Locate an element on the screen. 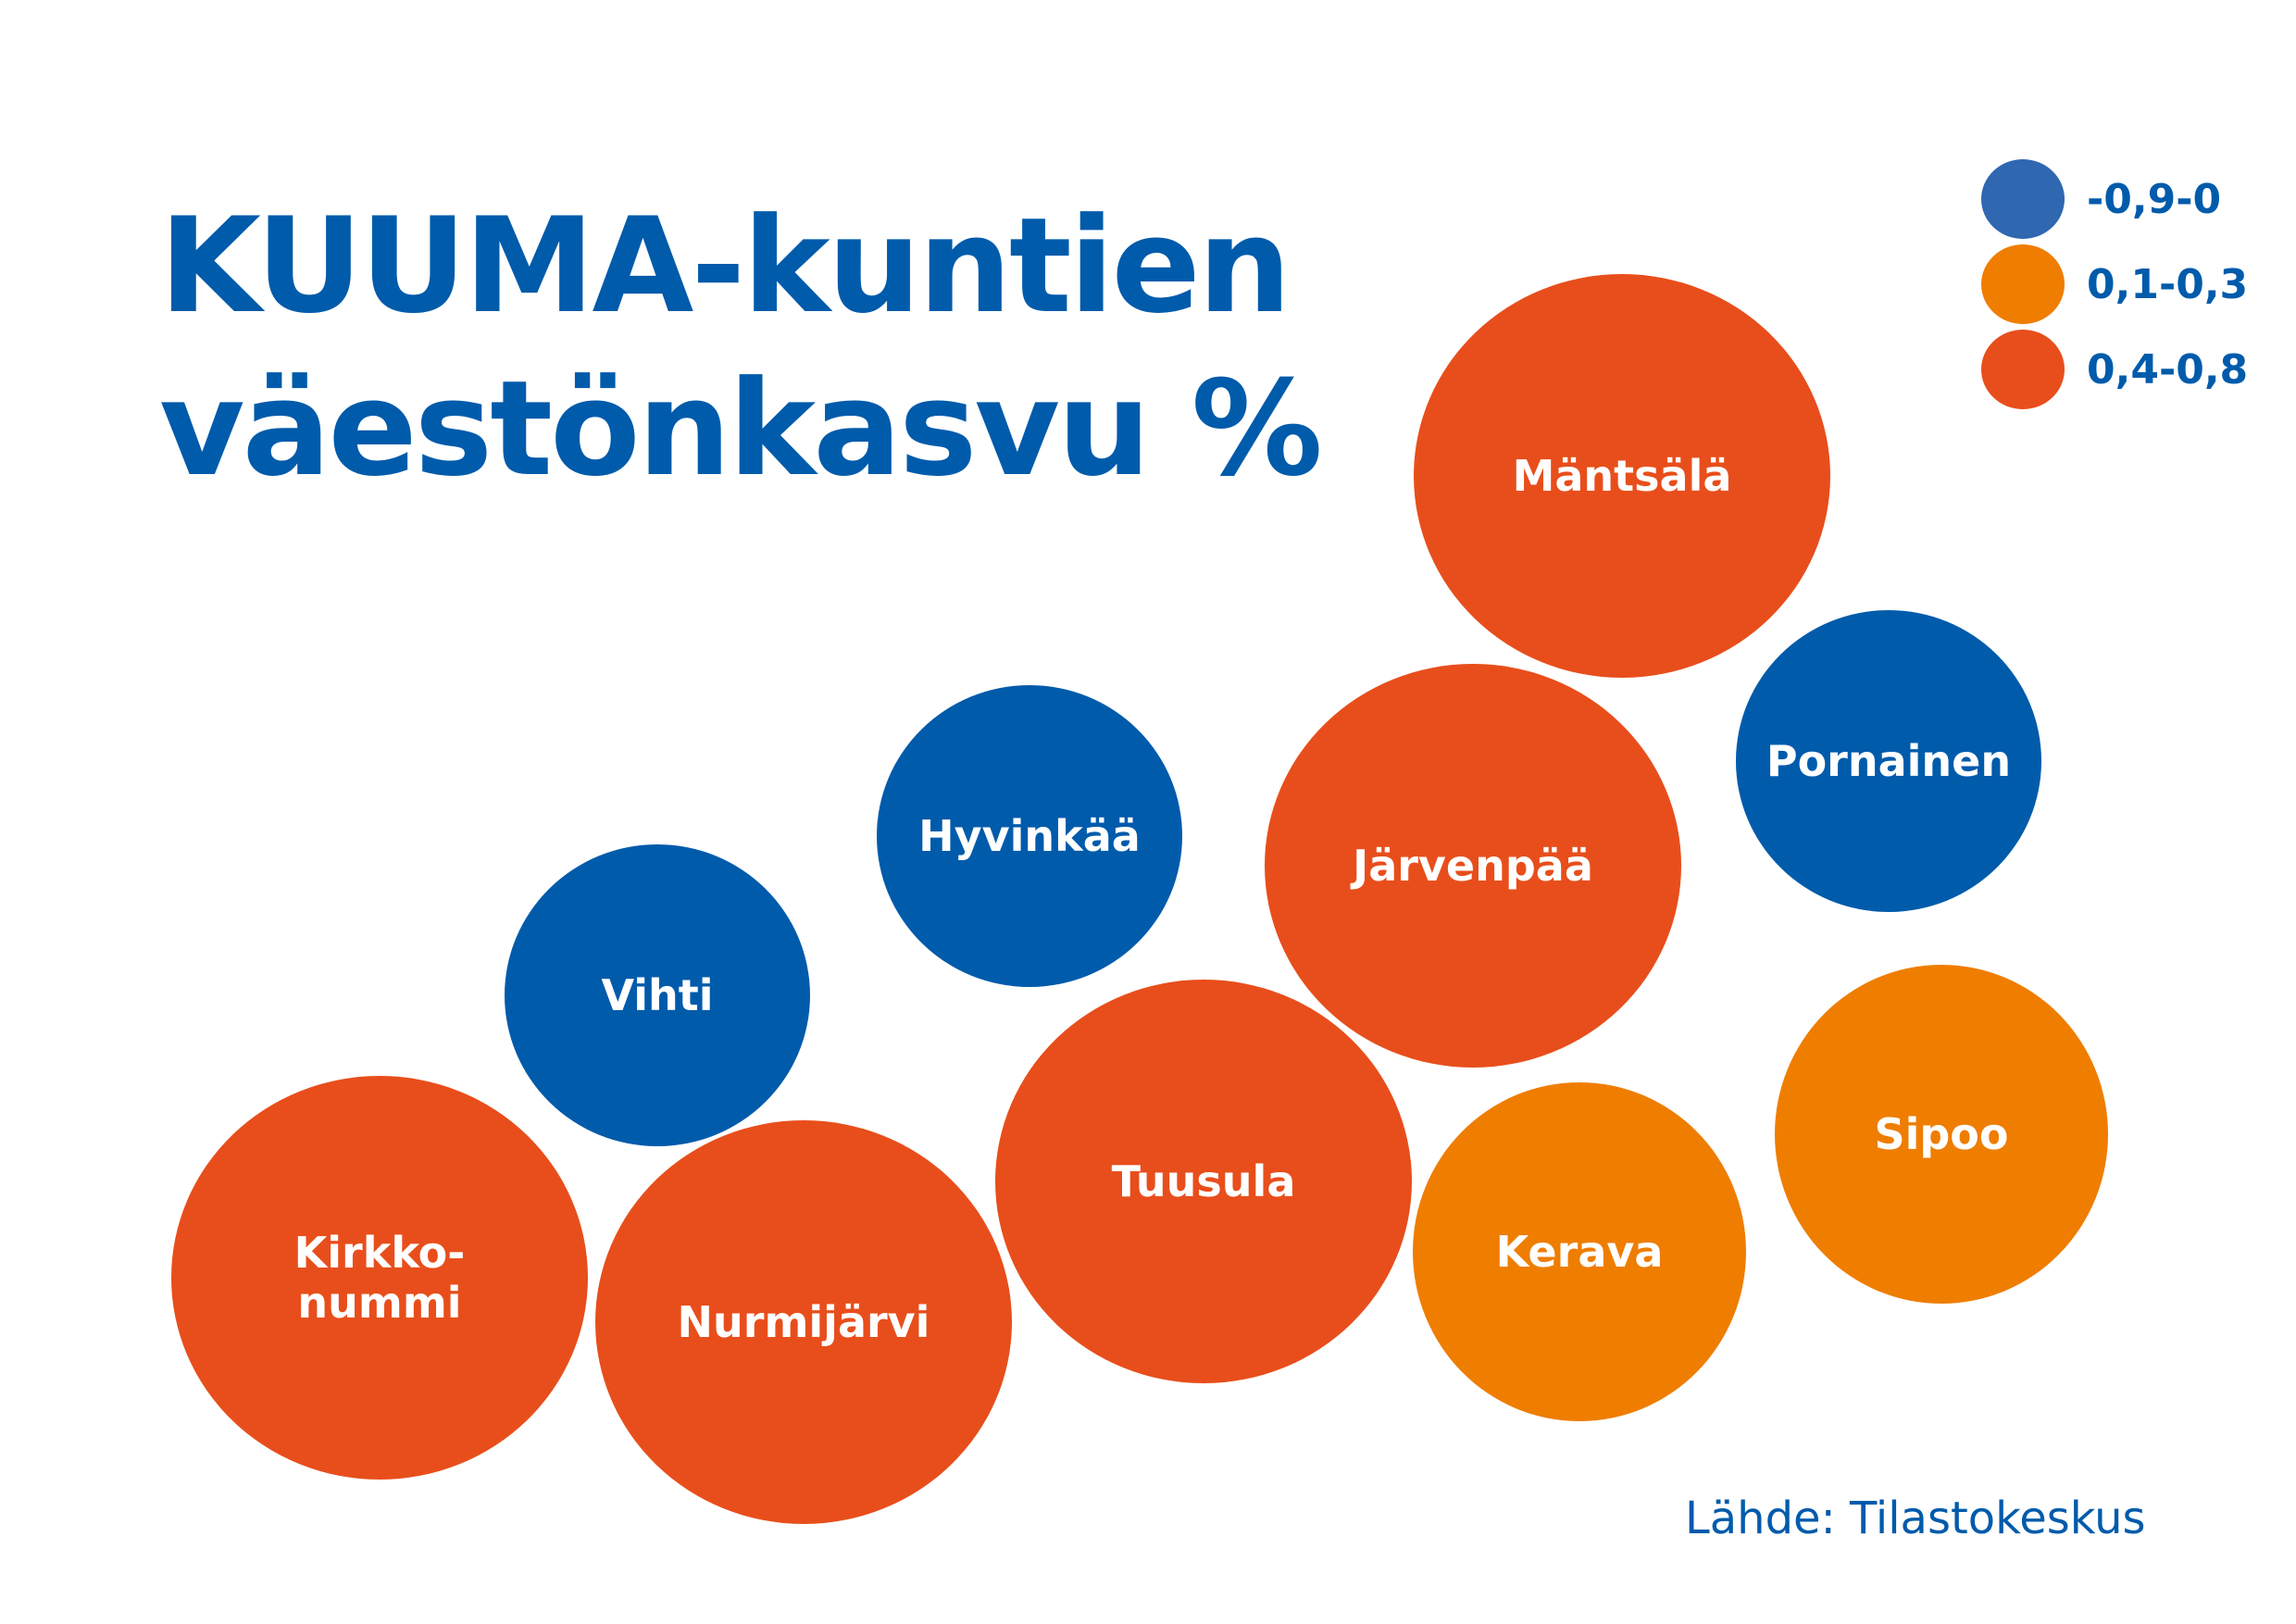  legend-item: 0,1-0,3 is located at coordinates (2114, 284).